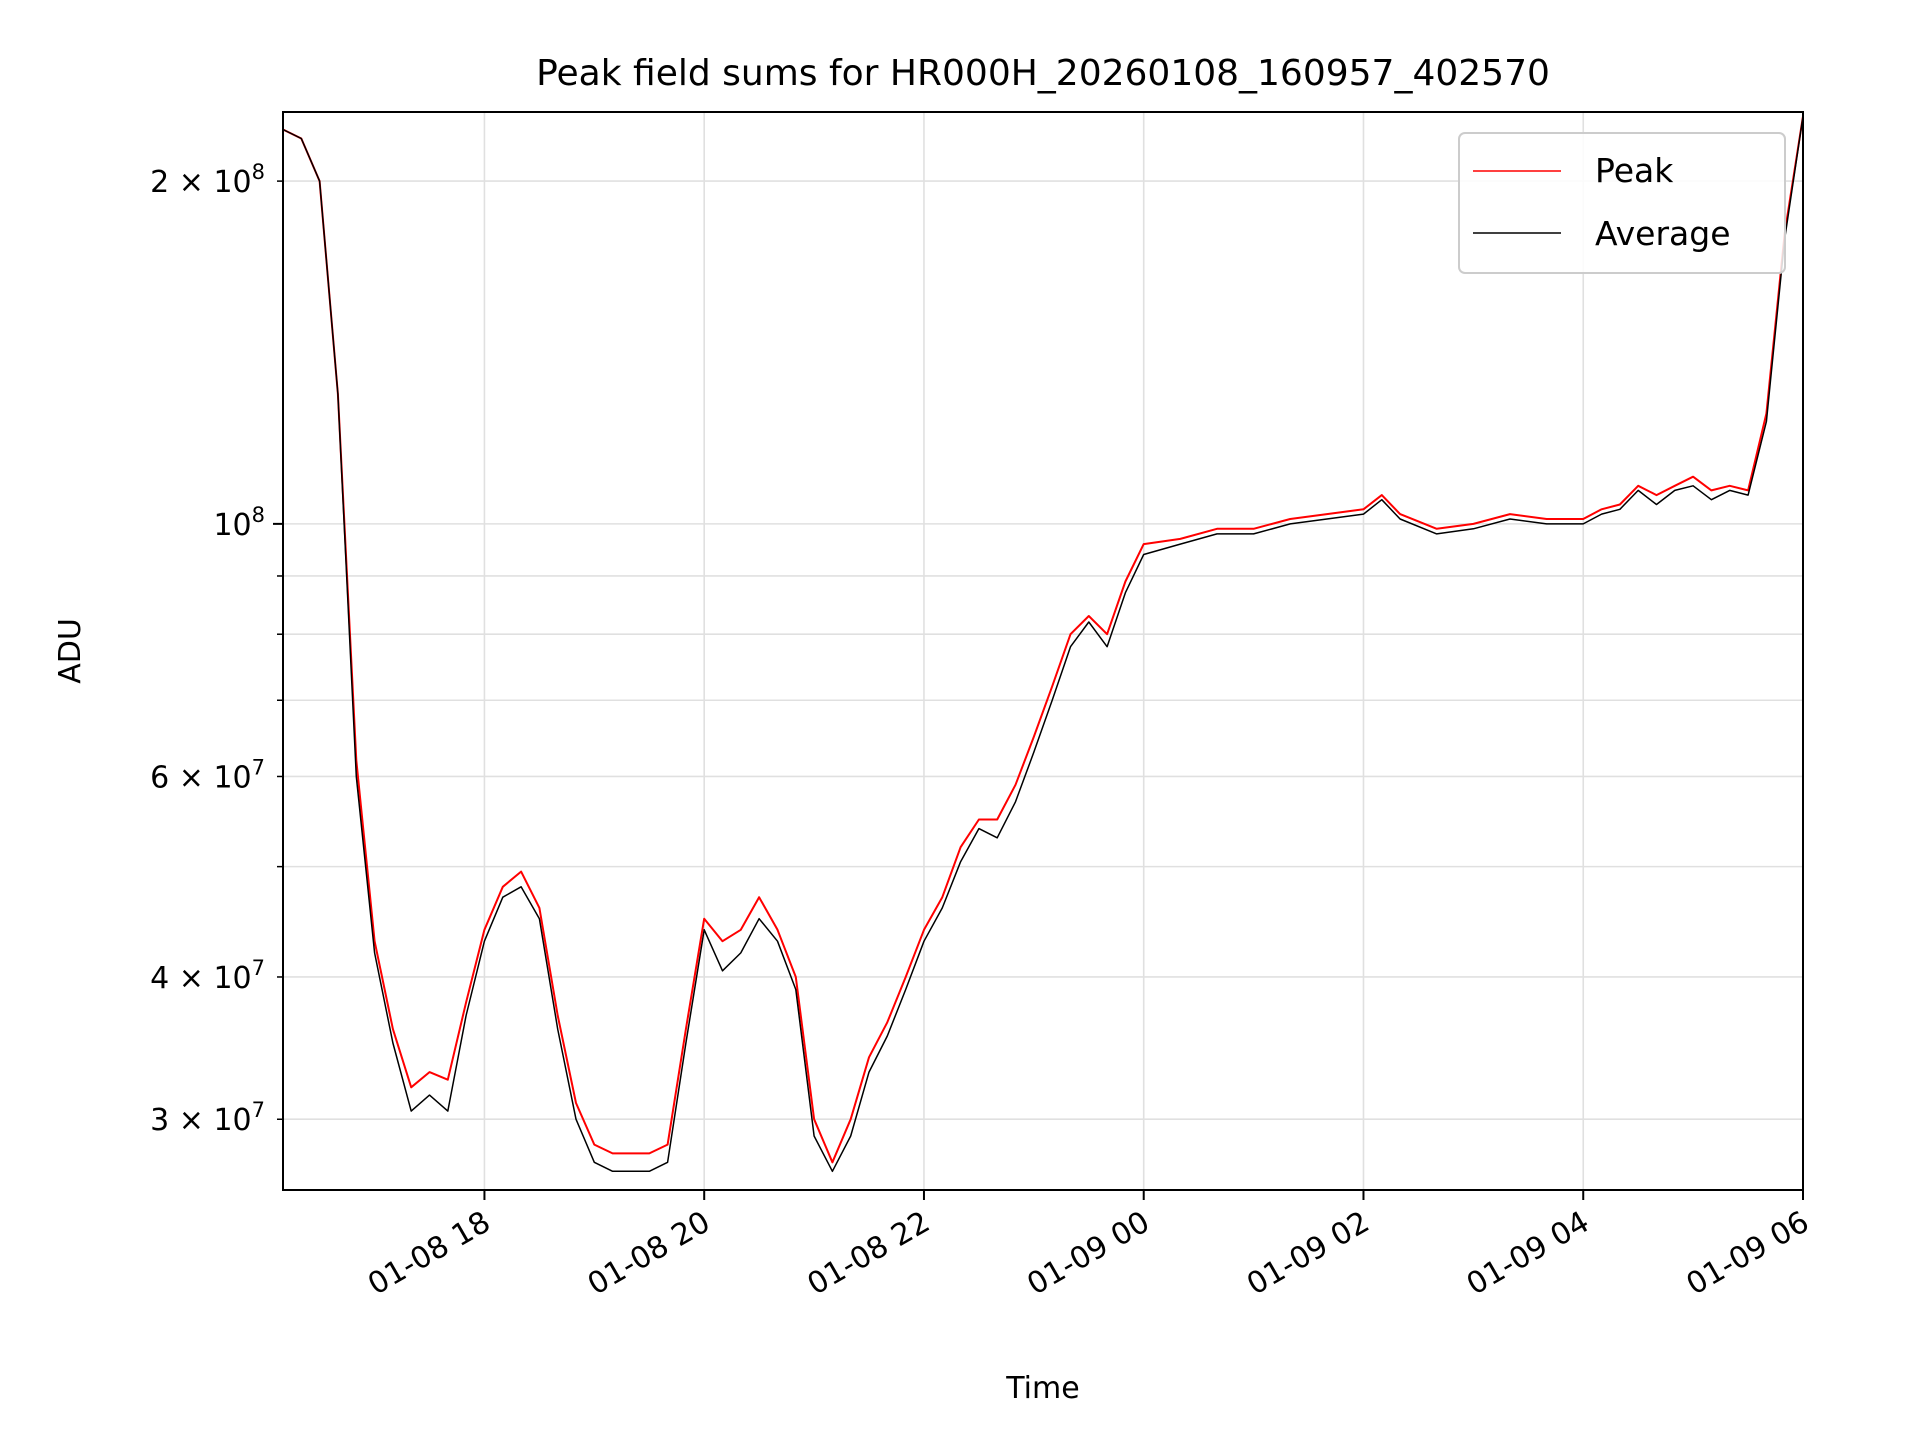  I want to click on y-tick-label: 3 × 107, so click(207, 1118).